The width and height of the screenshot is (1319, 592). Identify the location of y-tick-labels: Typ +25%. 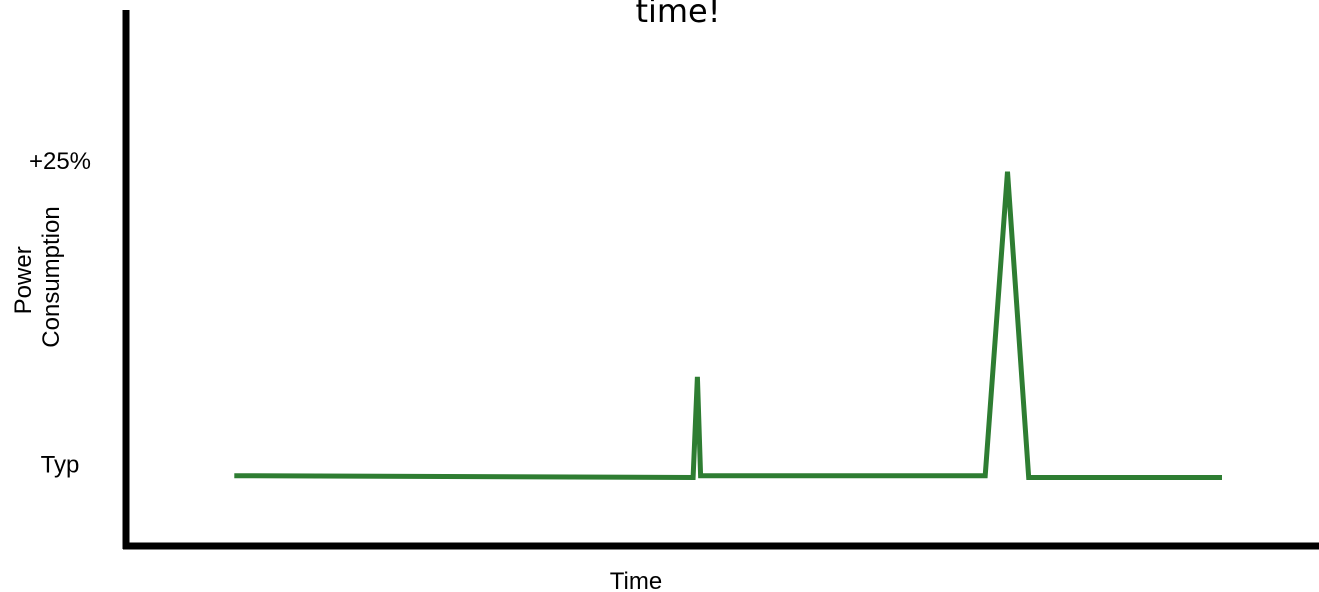
(60, 313).